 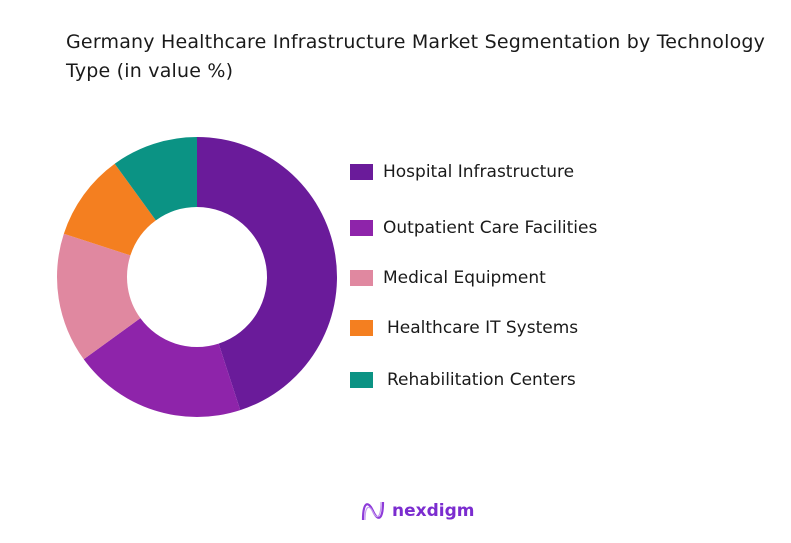 I want to click on donut-slice-rehabilitation-centers, so click(x=155, y=179).